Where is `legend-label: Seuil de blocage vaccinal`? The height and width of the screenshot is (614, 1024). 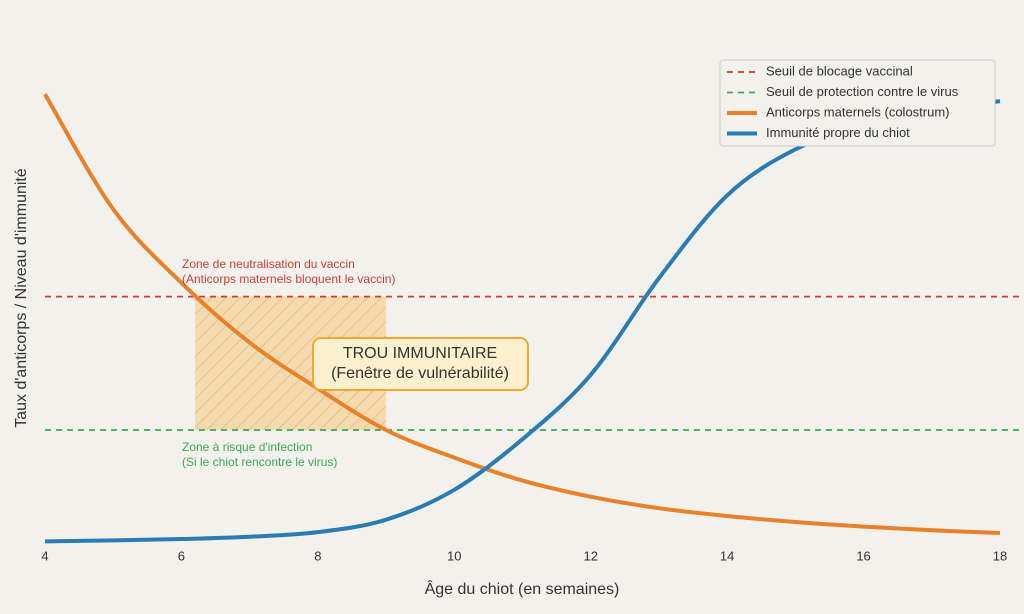 legend-label: Seuil de blocage vaccinal is located at coordinates (839, 70).